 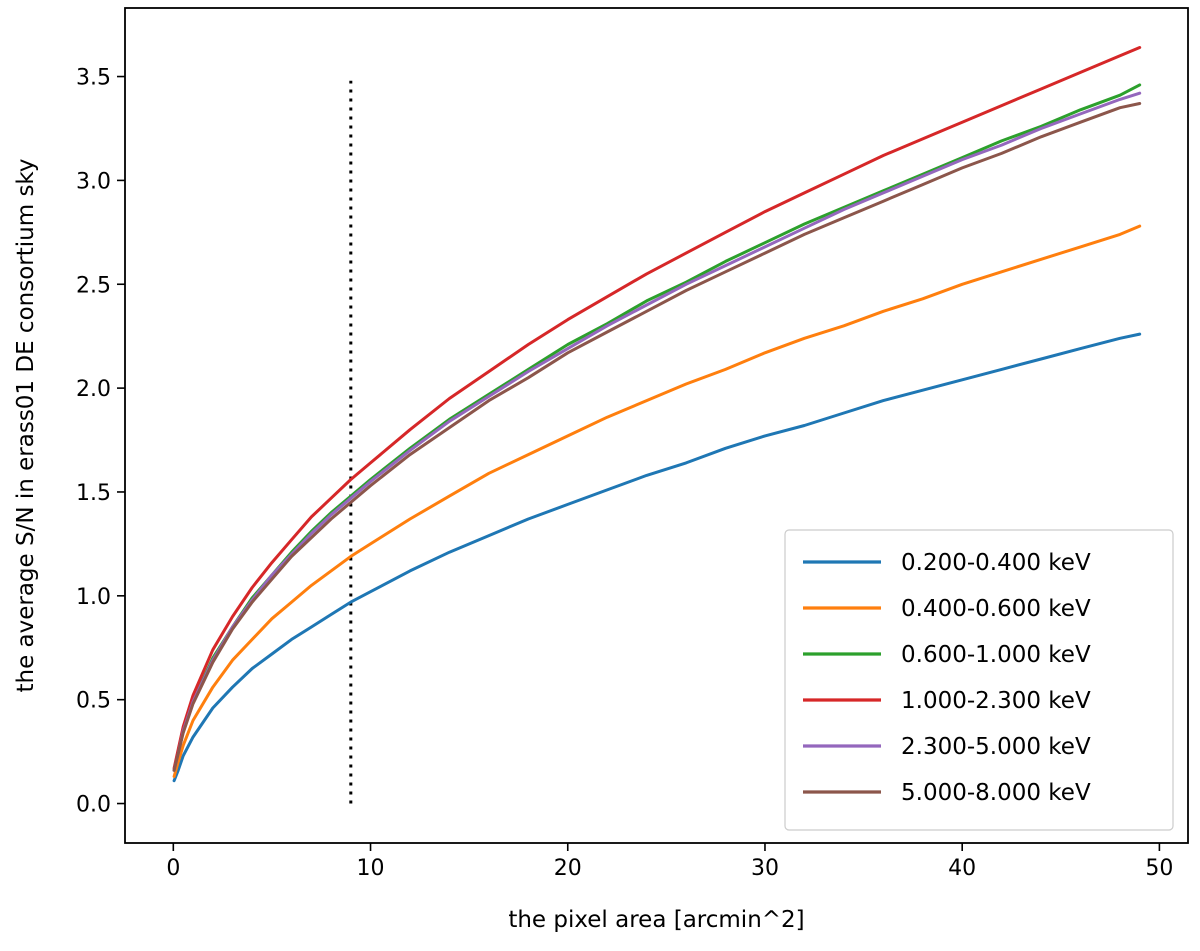 I want to click on y-tick-label: 0.5, so click(x=93, y=701).